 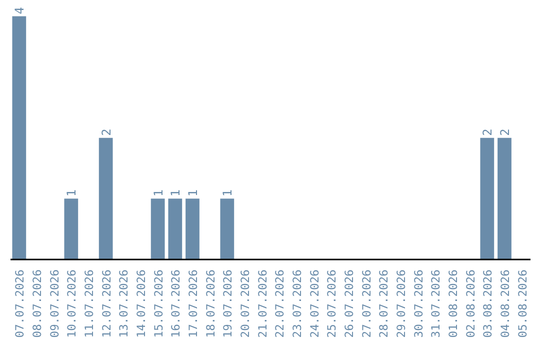 What do you see at coordinates (487, 303) in the screenshot?
I see `x-tick-label: 03.08.2026` at bounding box center [487, 303].